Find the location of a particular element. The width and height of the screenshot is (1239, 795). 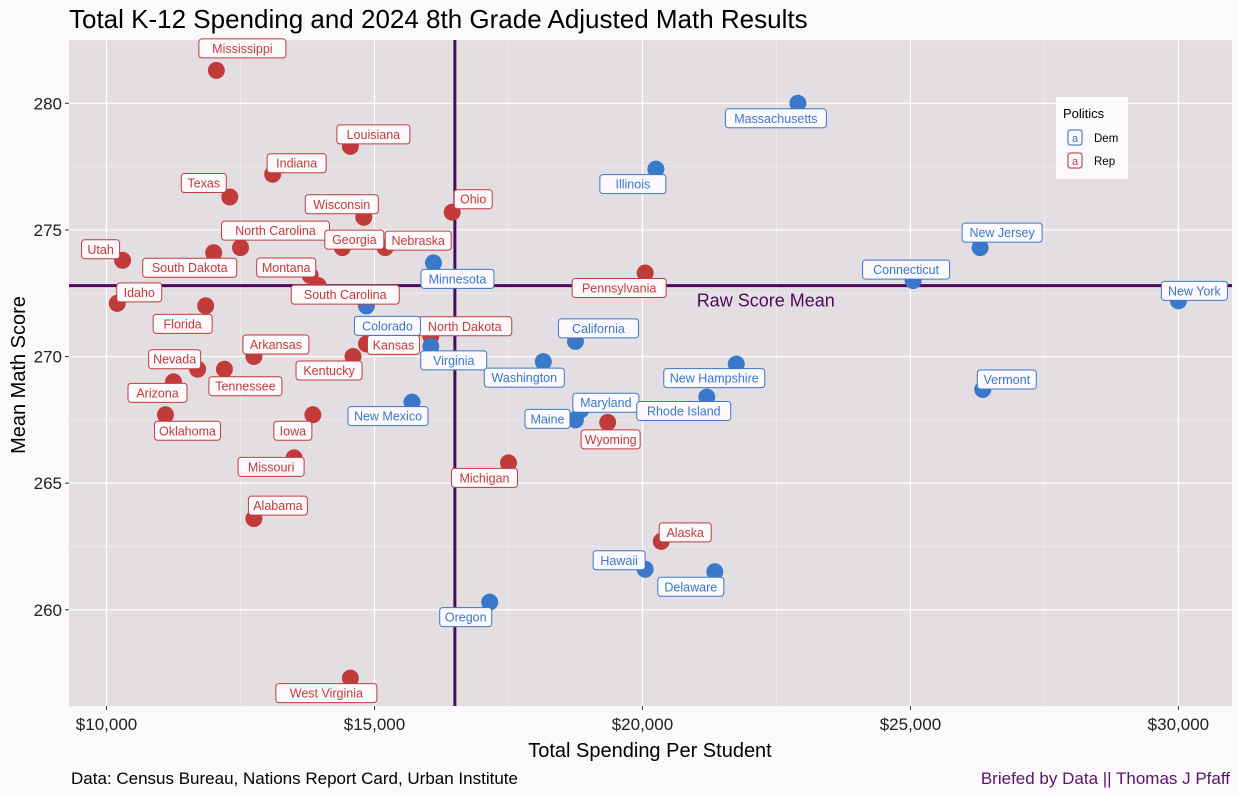

point-label: Arkansas is located at coordinates (276, 344).